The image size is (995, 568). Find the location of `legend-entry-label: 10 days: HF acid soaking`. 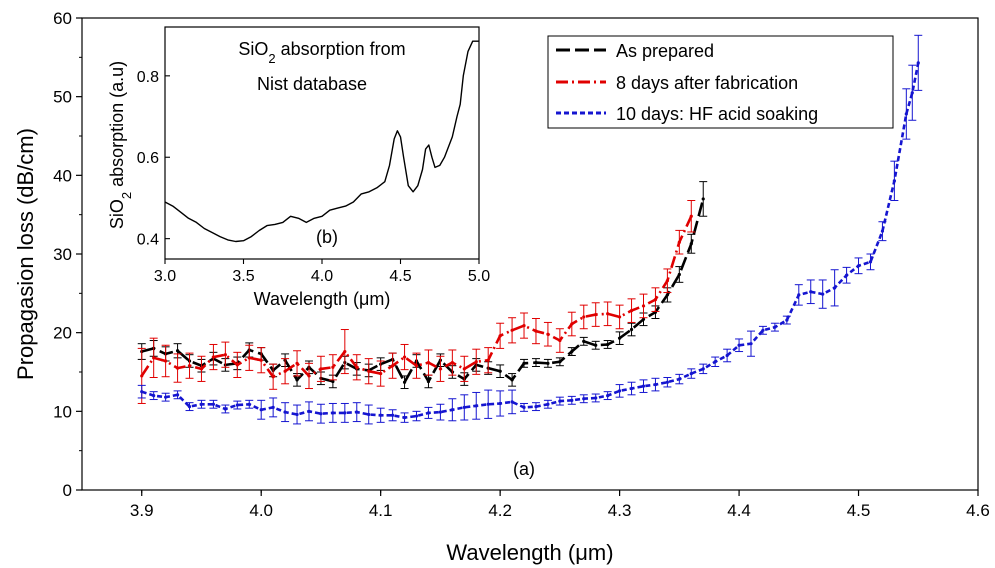

legend-entry-label: 10 days: HF acid soaking is located at coordinates (717, 114).